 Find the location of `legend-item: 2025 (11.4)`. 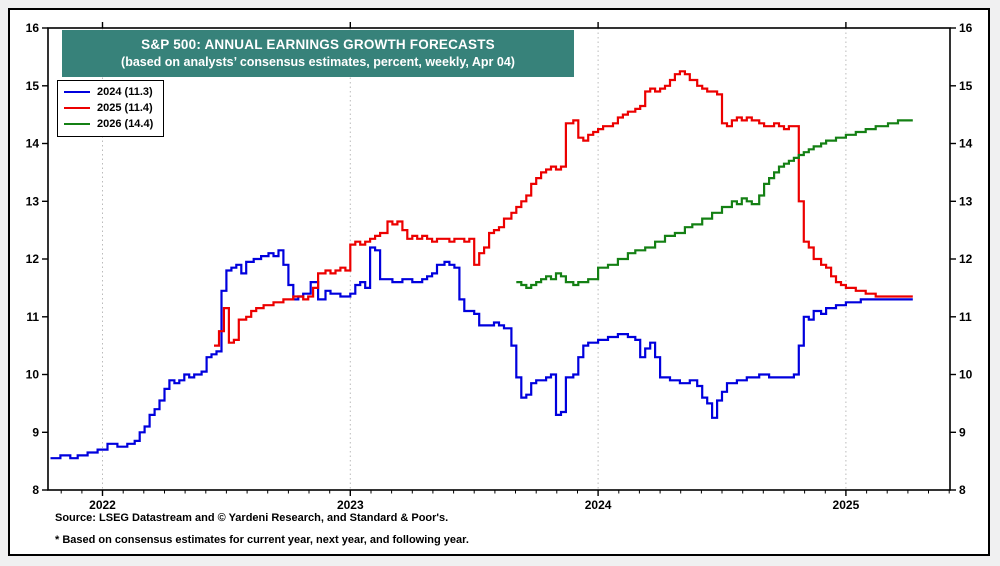

legend-item: 2025 (11.4) is located at coordinates (108, 108).